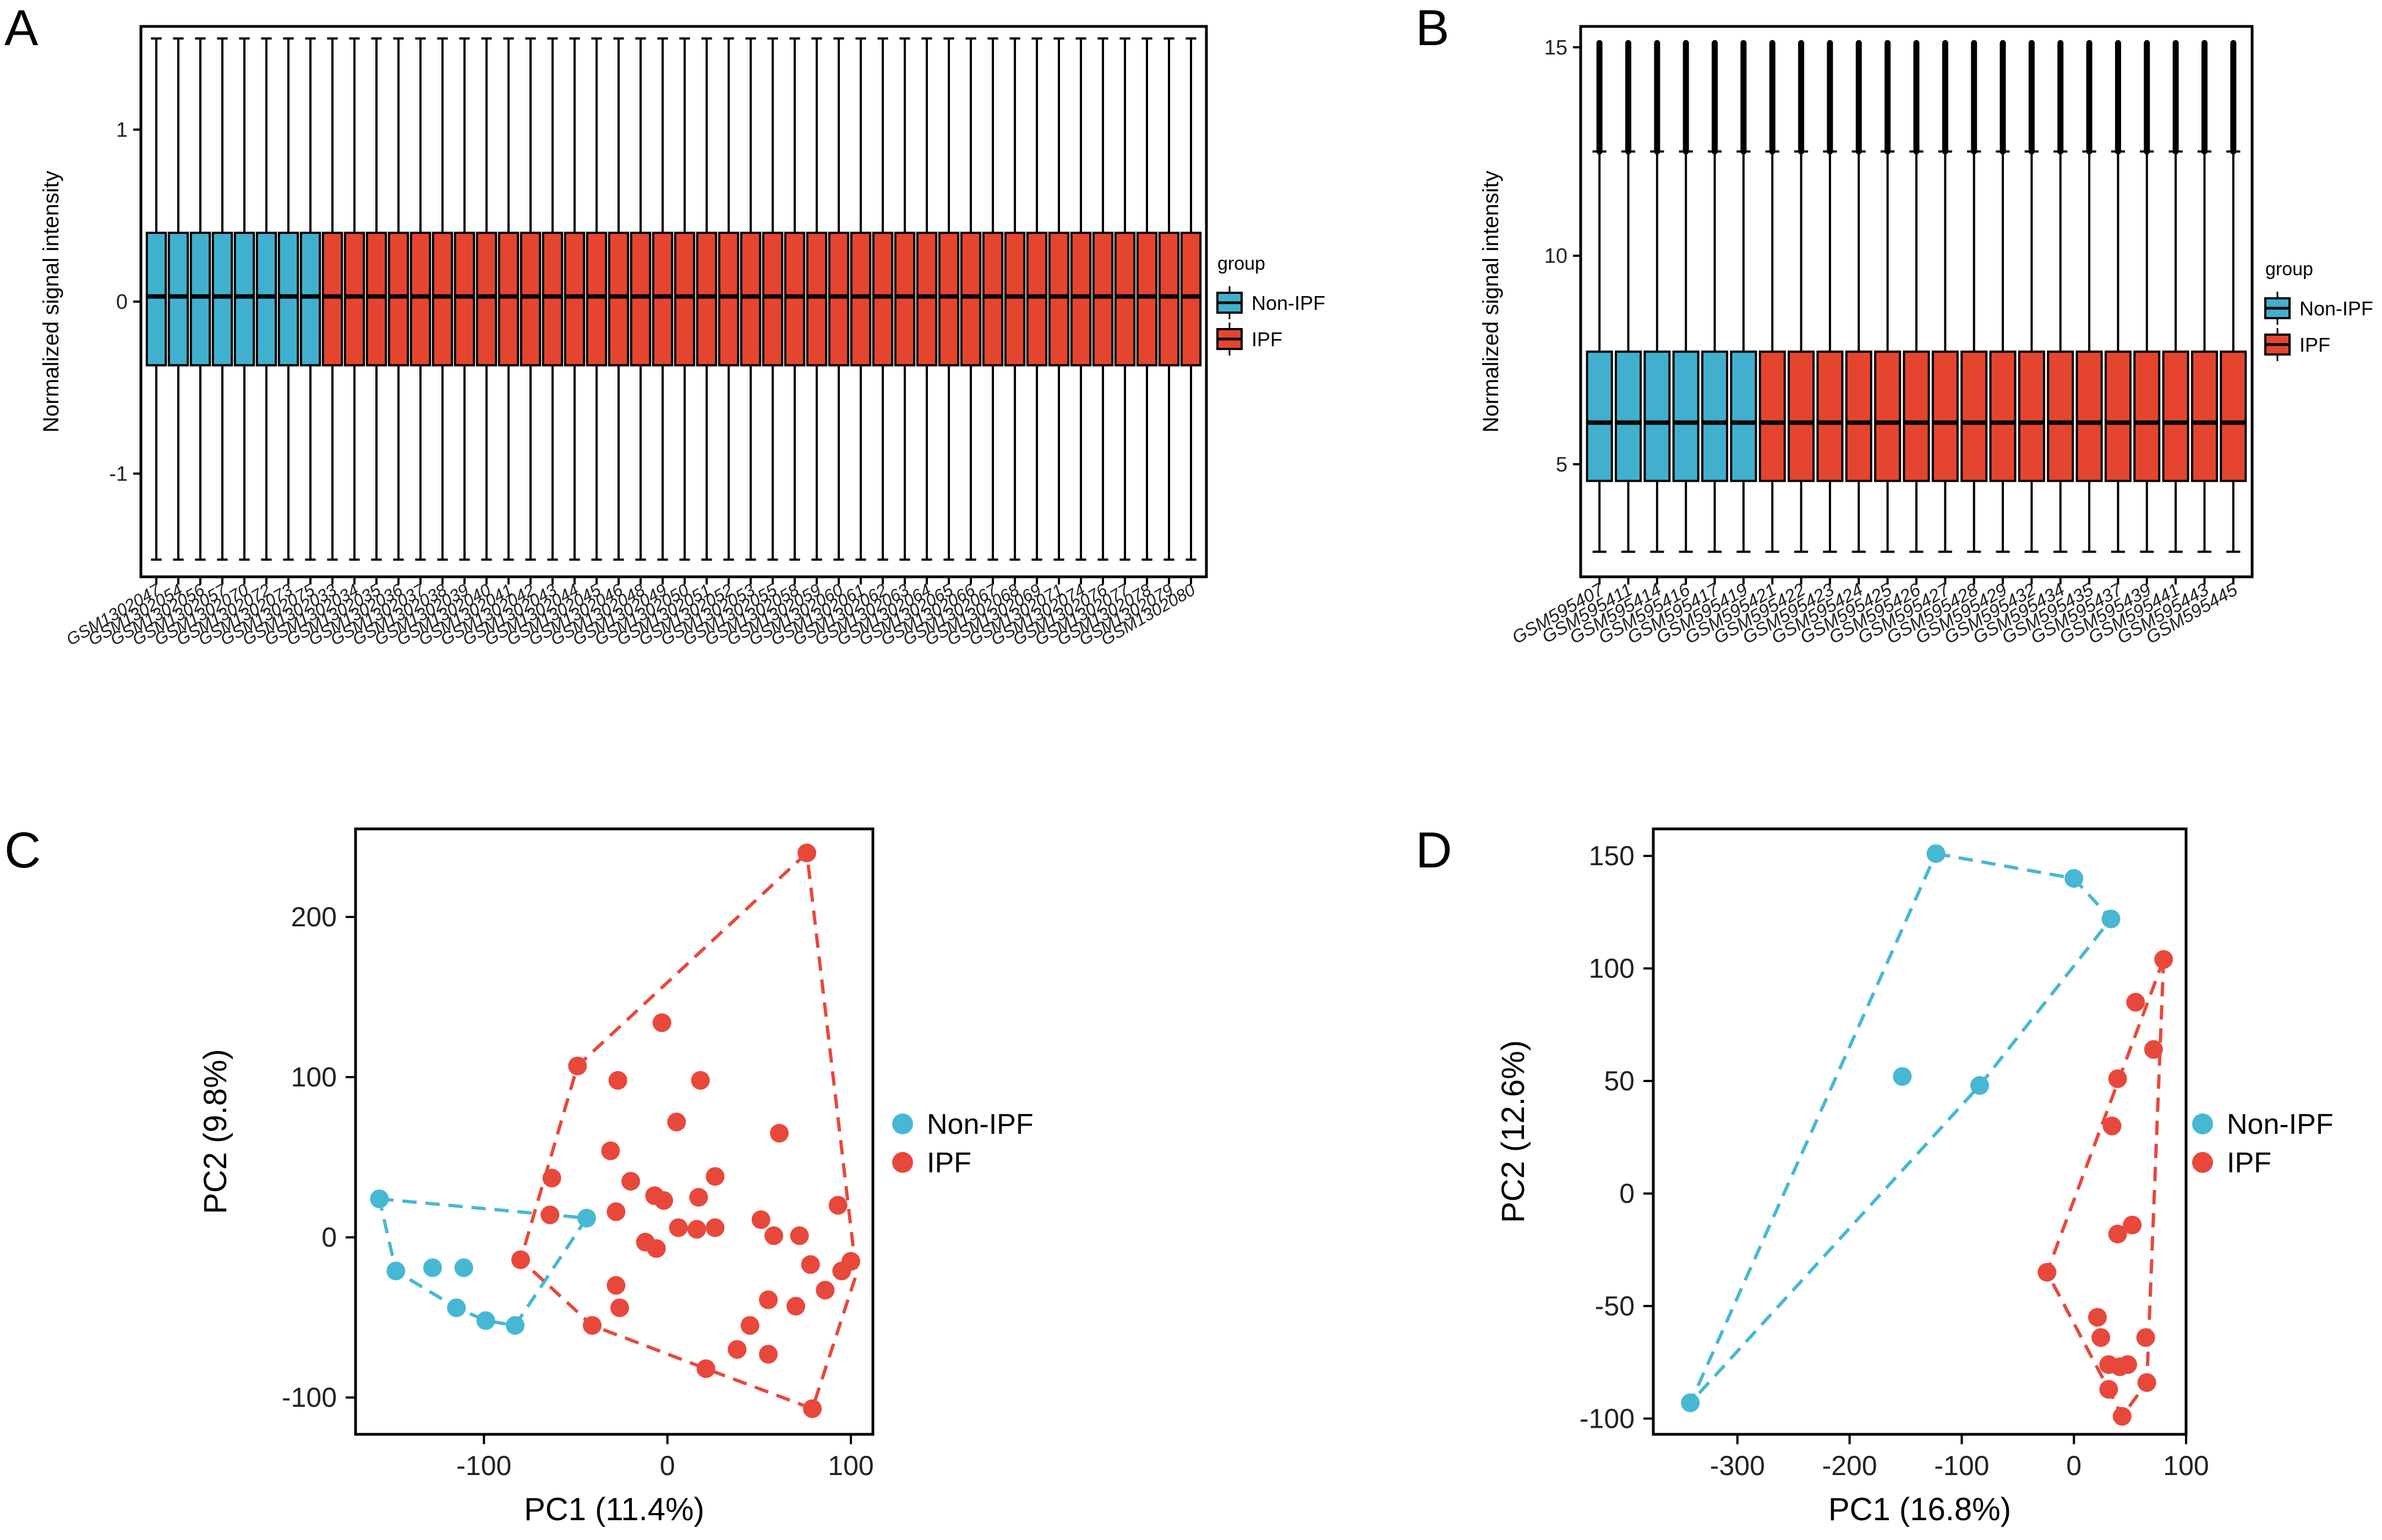 The image size is (2382, 1540). I want to click on box-GSM1302073, so click(288, 299).